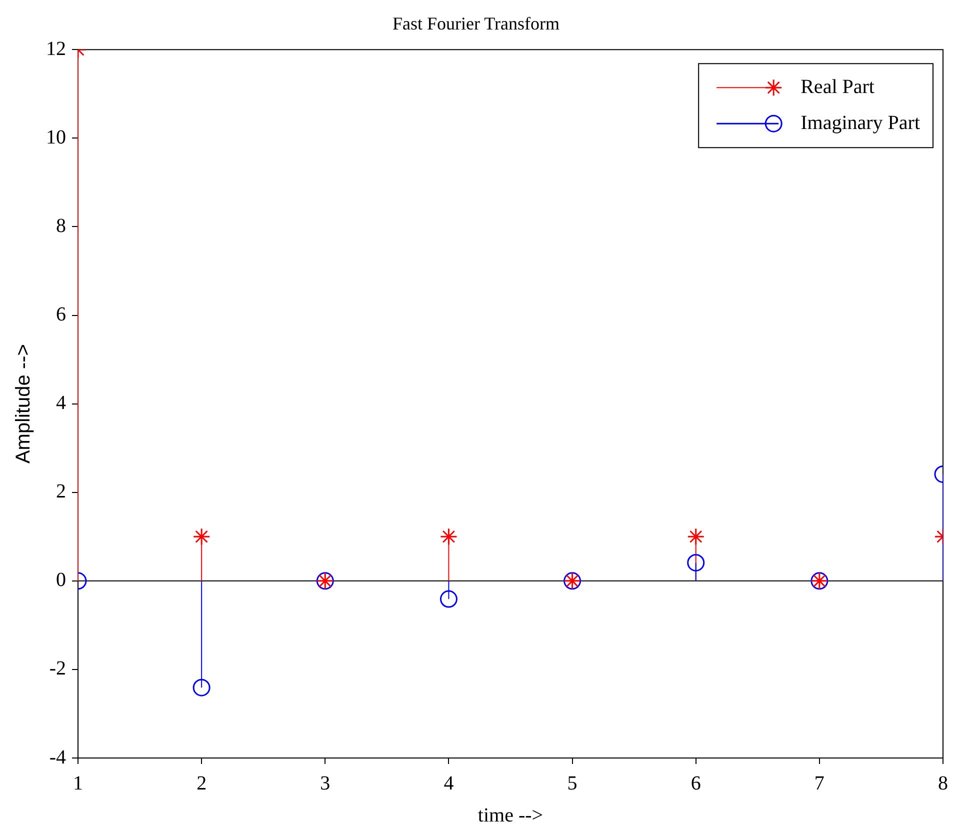 This screenshot has height=840, width=964. Describe the element at coordinates (201, 783) in the screenshot. I see `x-tick-label: 2` at that location.